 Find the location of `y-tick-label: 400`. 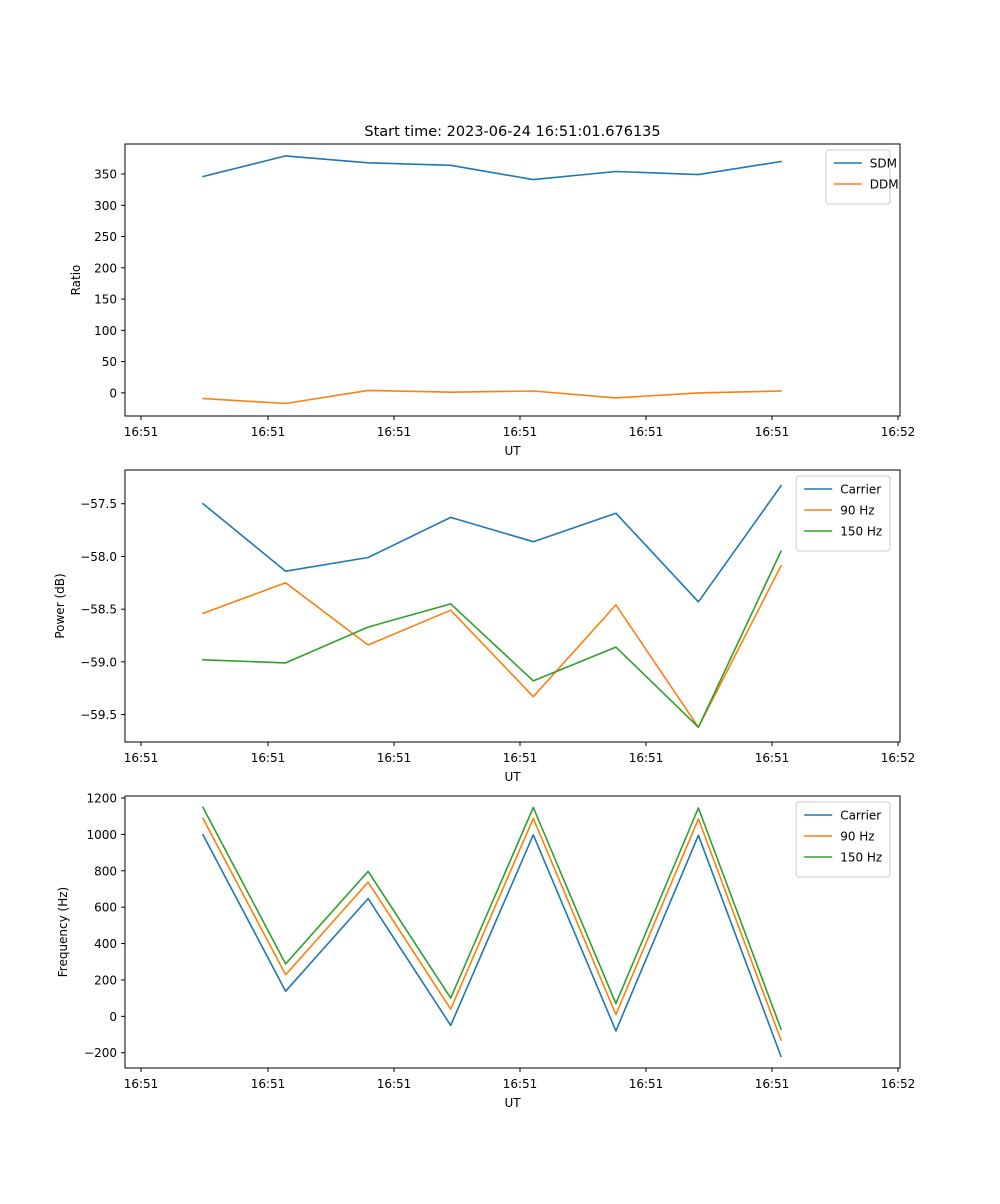

y-tick-label: 400 is located at coordinates (105, 944).